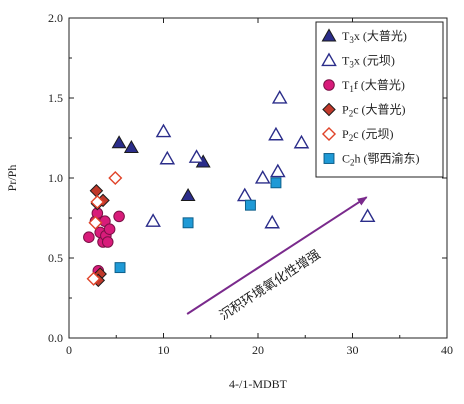  I want to click on legend-label: C2h (鄂西渝东), so click(381, 159).